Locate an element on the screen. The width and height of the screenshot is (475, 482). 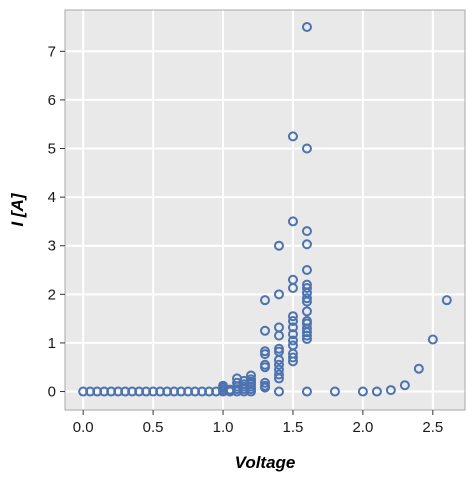
y-tick-label: 5 is located at coordinates (52, 149).